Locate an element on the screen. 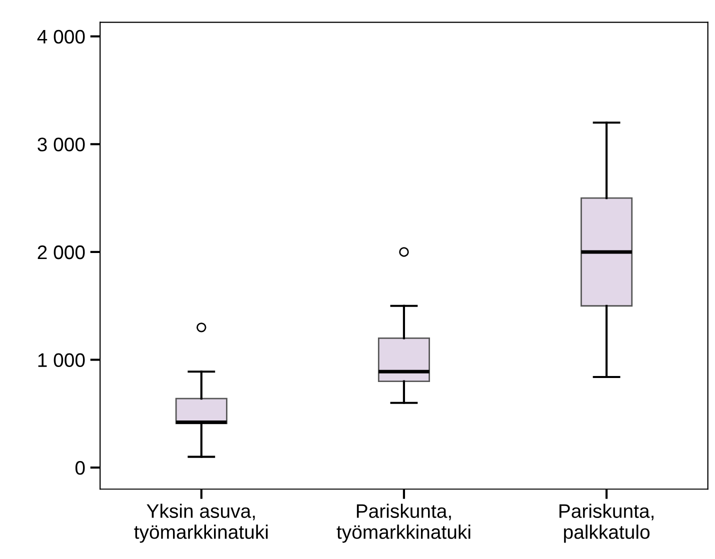 The image size is (715, 559). x-tick-label: Pariskunta, palkkatulo is located at coordinates (607, 523).